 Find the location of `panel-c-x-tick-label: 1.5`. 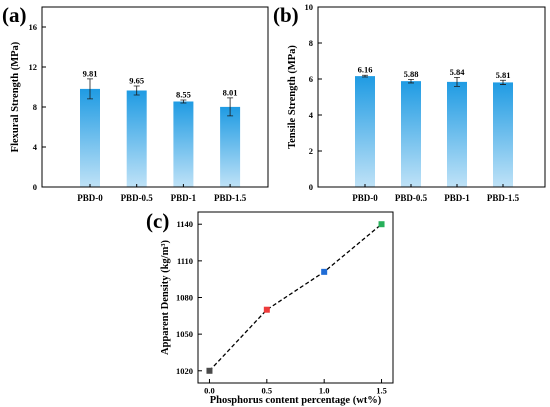

panel-c-x-tick-label: 1.5 is located at coordinates (381, 391).